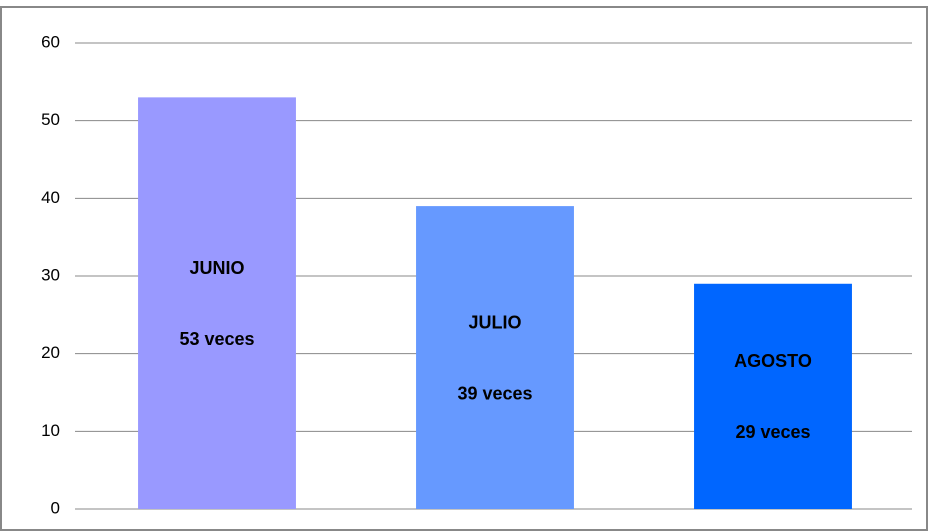  Describe the element at coordinates (494, 393) in the screenshot. I see `bar-value-label: 39 veces` at that location.